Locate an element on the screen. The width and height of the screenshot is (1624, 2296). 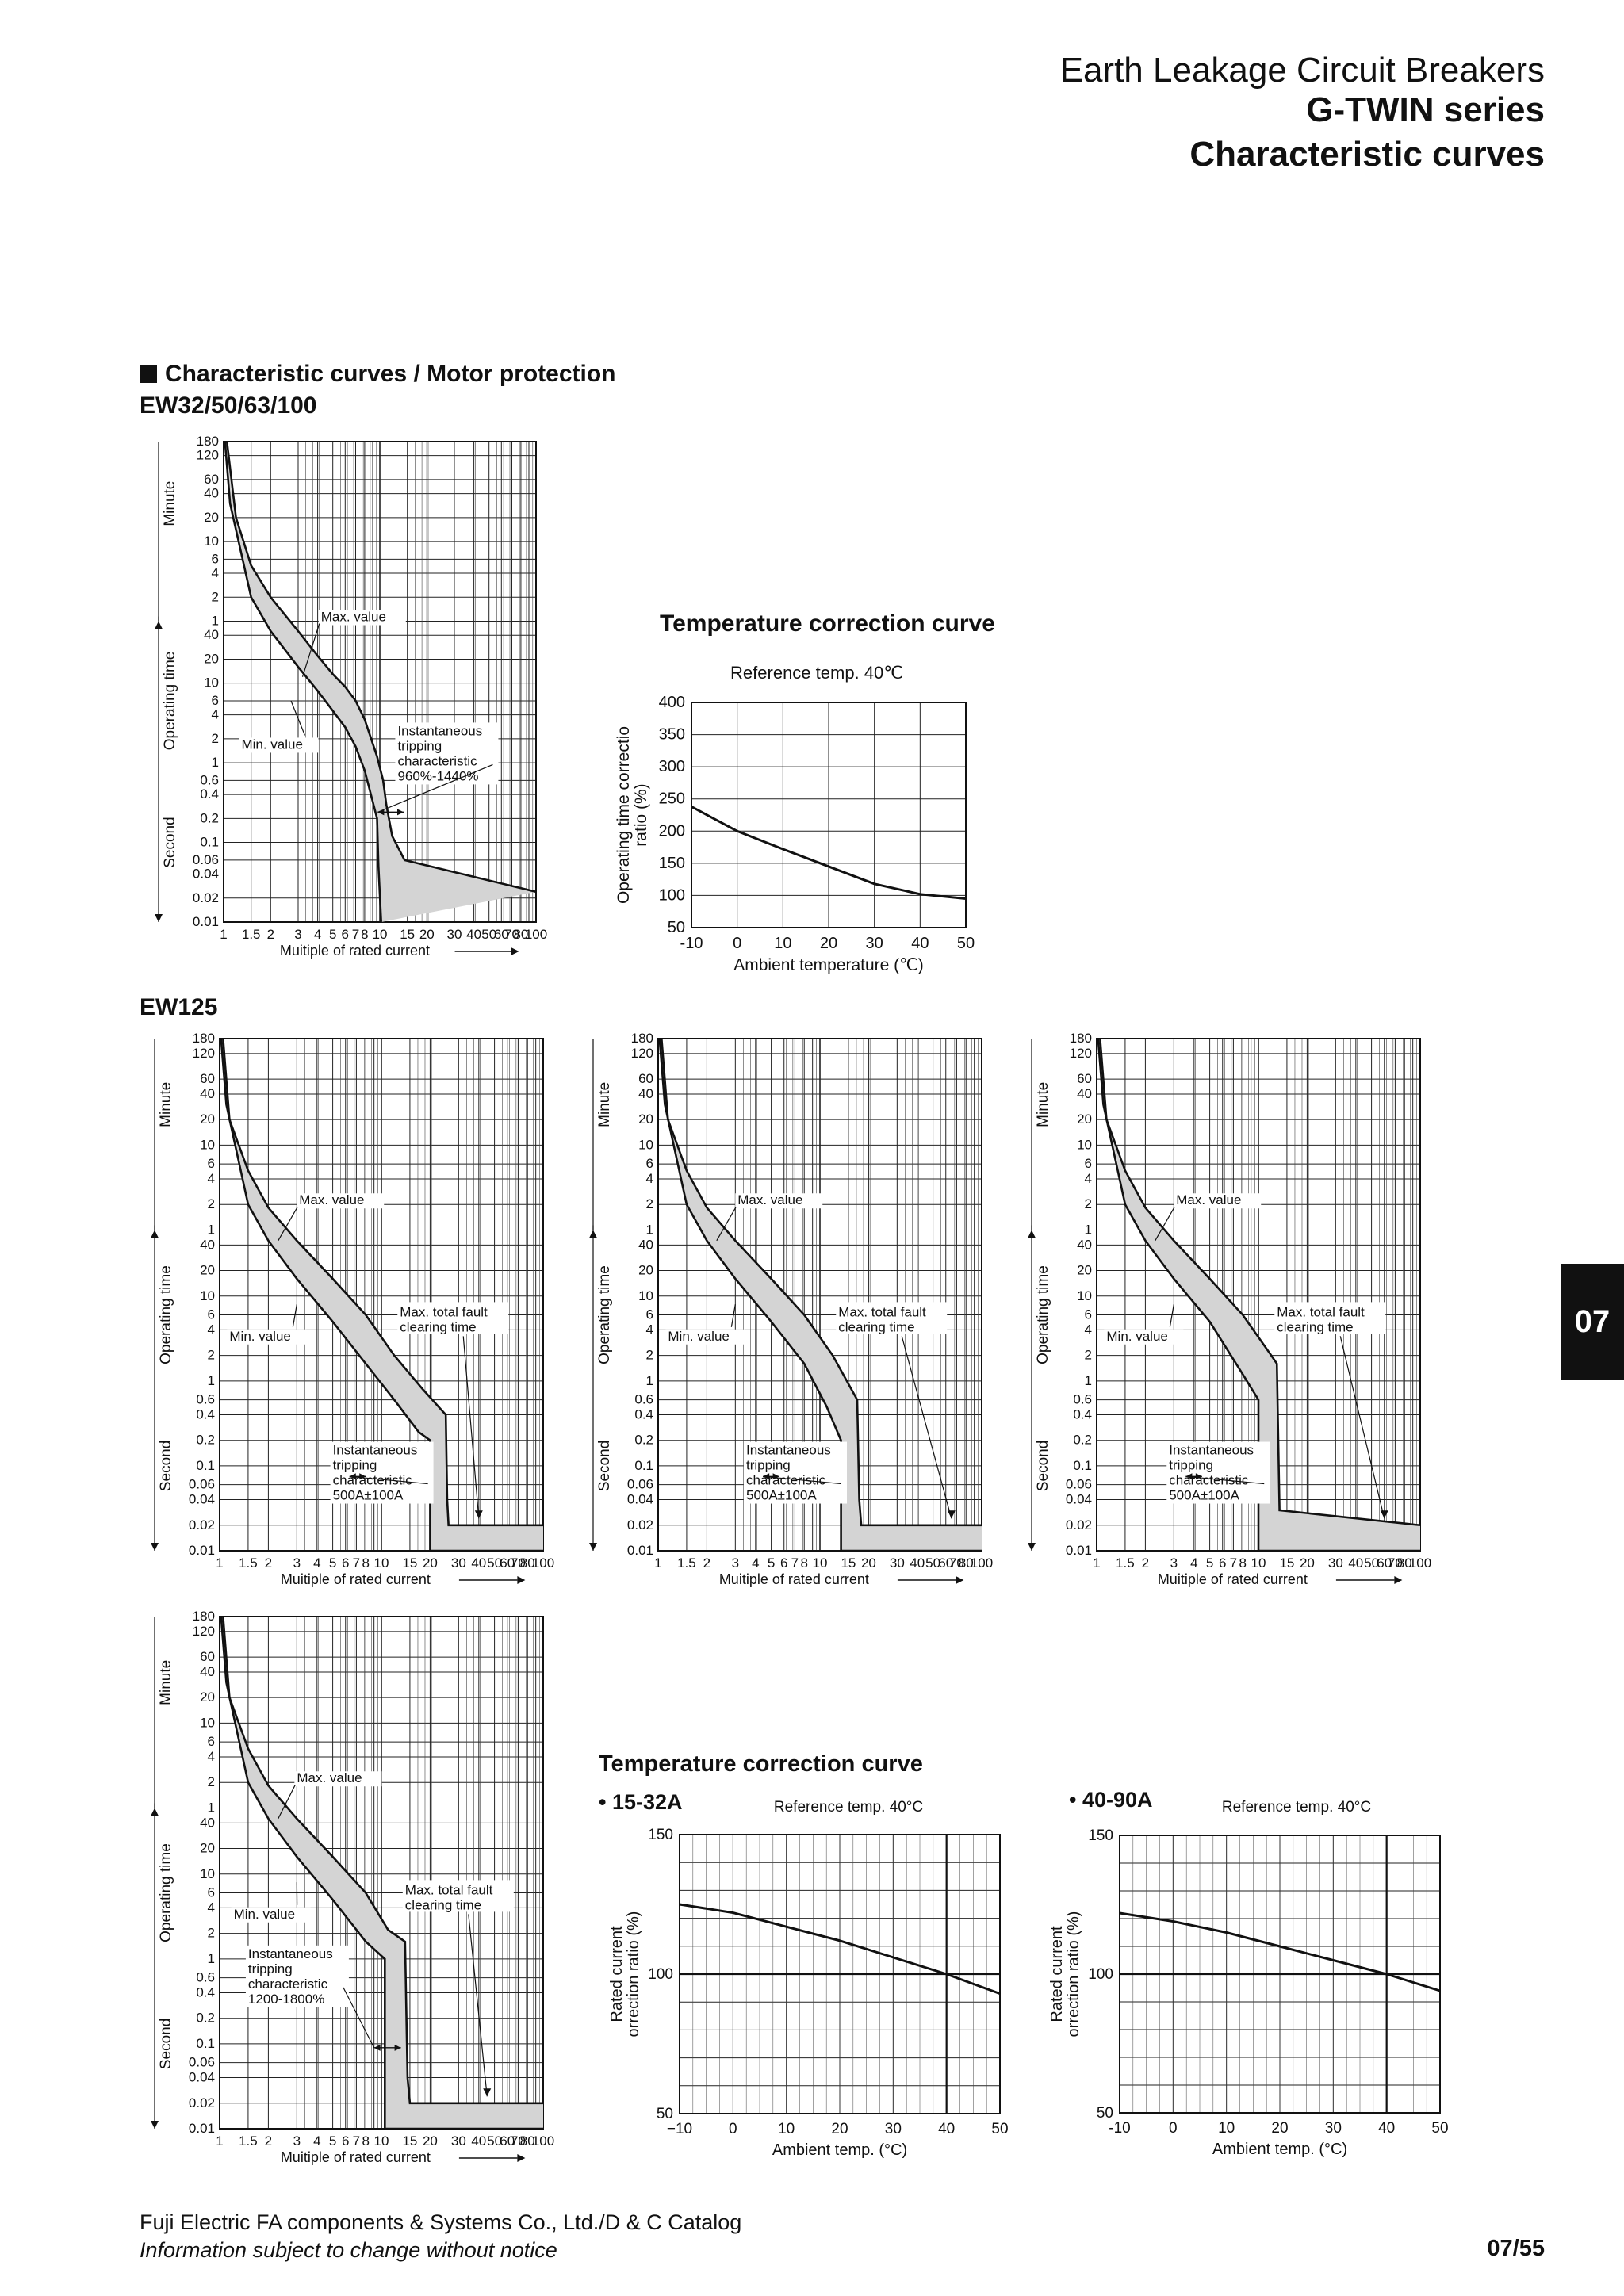
reference-temp-label: Reference temp. 40°C is located at coordinates (848, 1808).